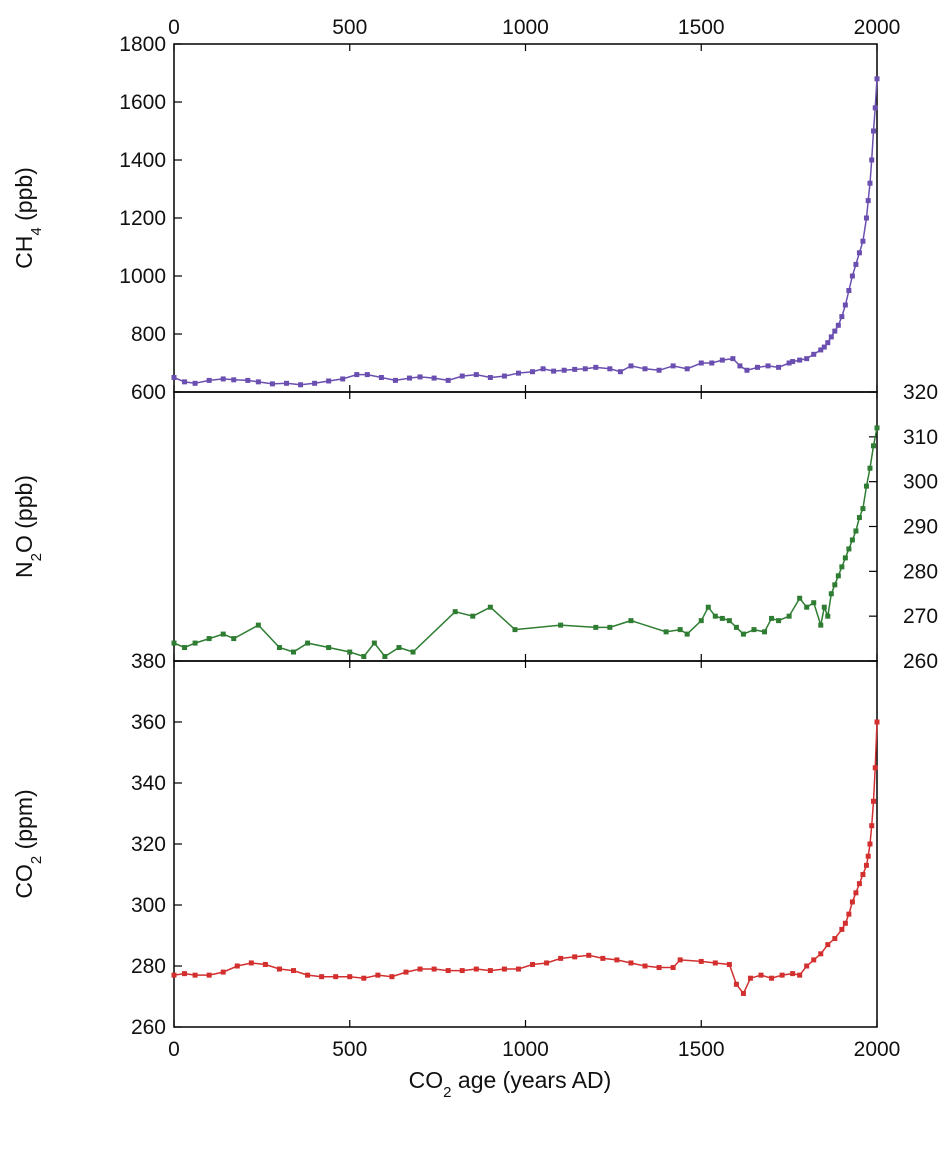 This screenshot has width=949, height=1161. Describe the element at coordinates (148, 905) in the screenshot. I see `co2-ytick-label: 300` at that location.